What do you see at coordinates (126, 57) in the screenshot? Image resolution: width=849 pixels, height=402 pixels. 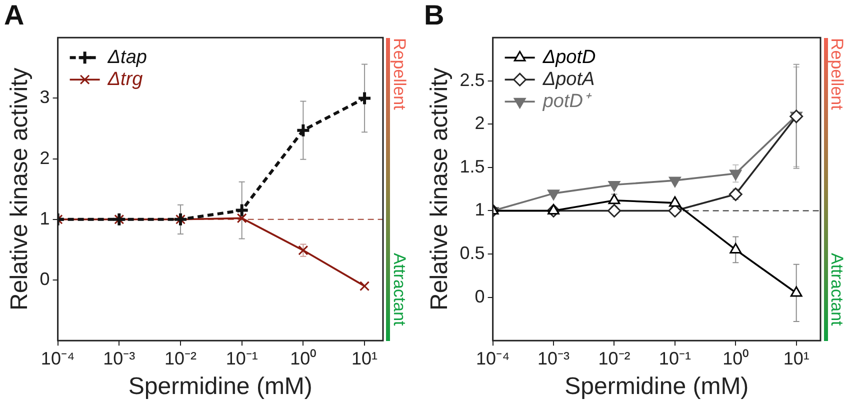 I see `legend-label: Δtap` at bounding box center [126, 57].